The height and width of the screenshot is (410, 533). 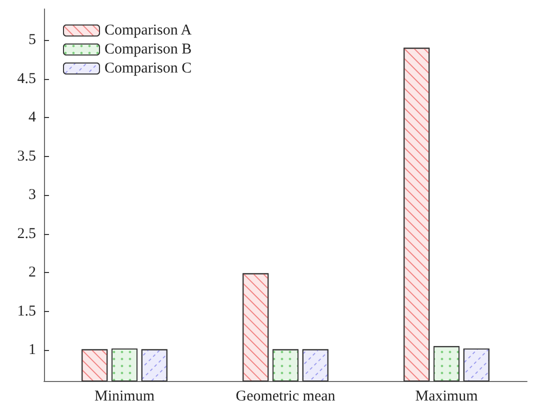 What do you see at coordinates (26, 234) in the screenshot?
I see `y-tick-label: 2.5` at bounding box center [26, 234].